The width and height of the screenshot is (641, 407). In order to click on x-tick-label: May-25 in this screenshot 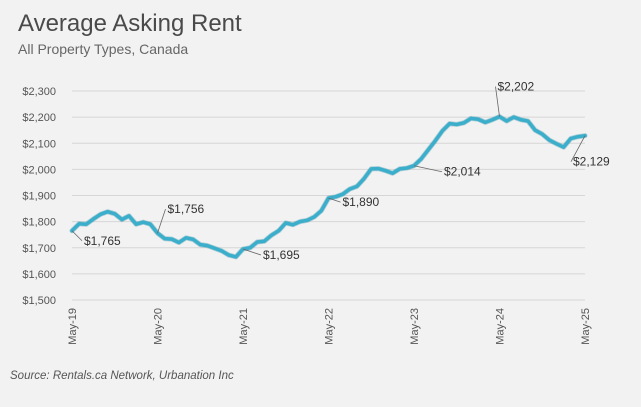, I will do `click(586, 326)`.